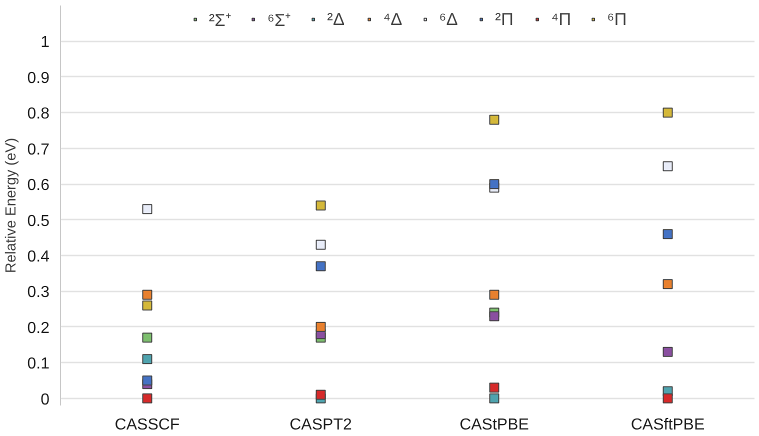  Describe the element at coordinates (38, 364) in the screenshot. I see `y-tick-label: 0.1` at that location.